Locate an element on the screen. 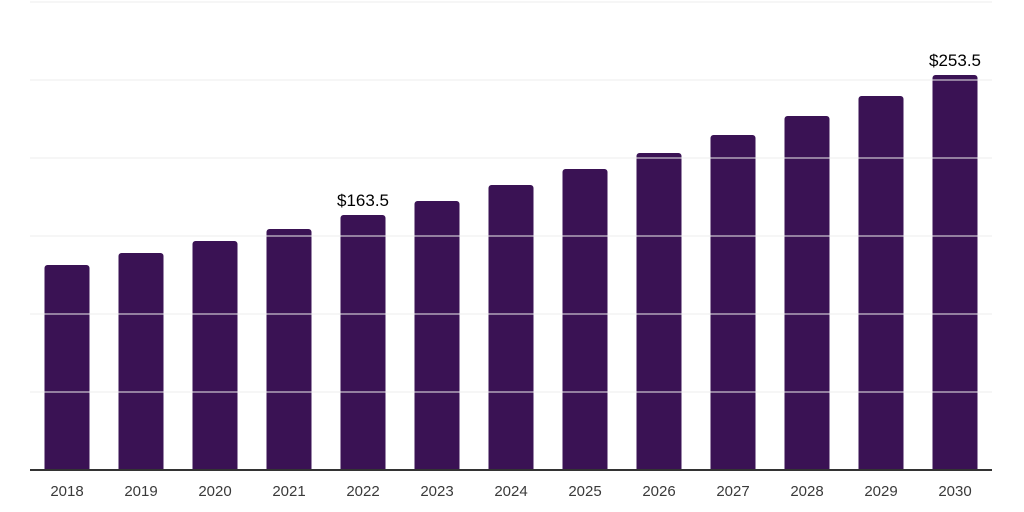 This screenshot has height=512, width=1024. bar-2021 is located at coordinates (289, 349).